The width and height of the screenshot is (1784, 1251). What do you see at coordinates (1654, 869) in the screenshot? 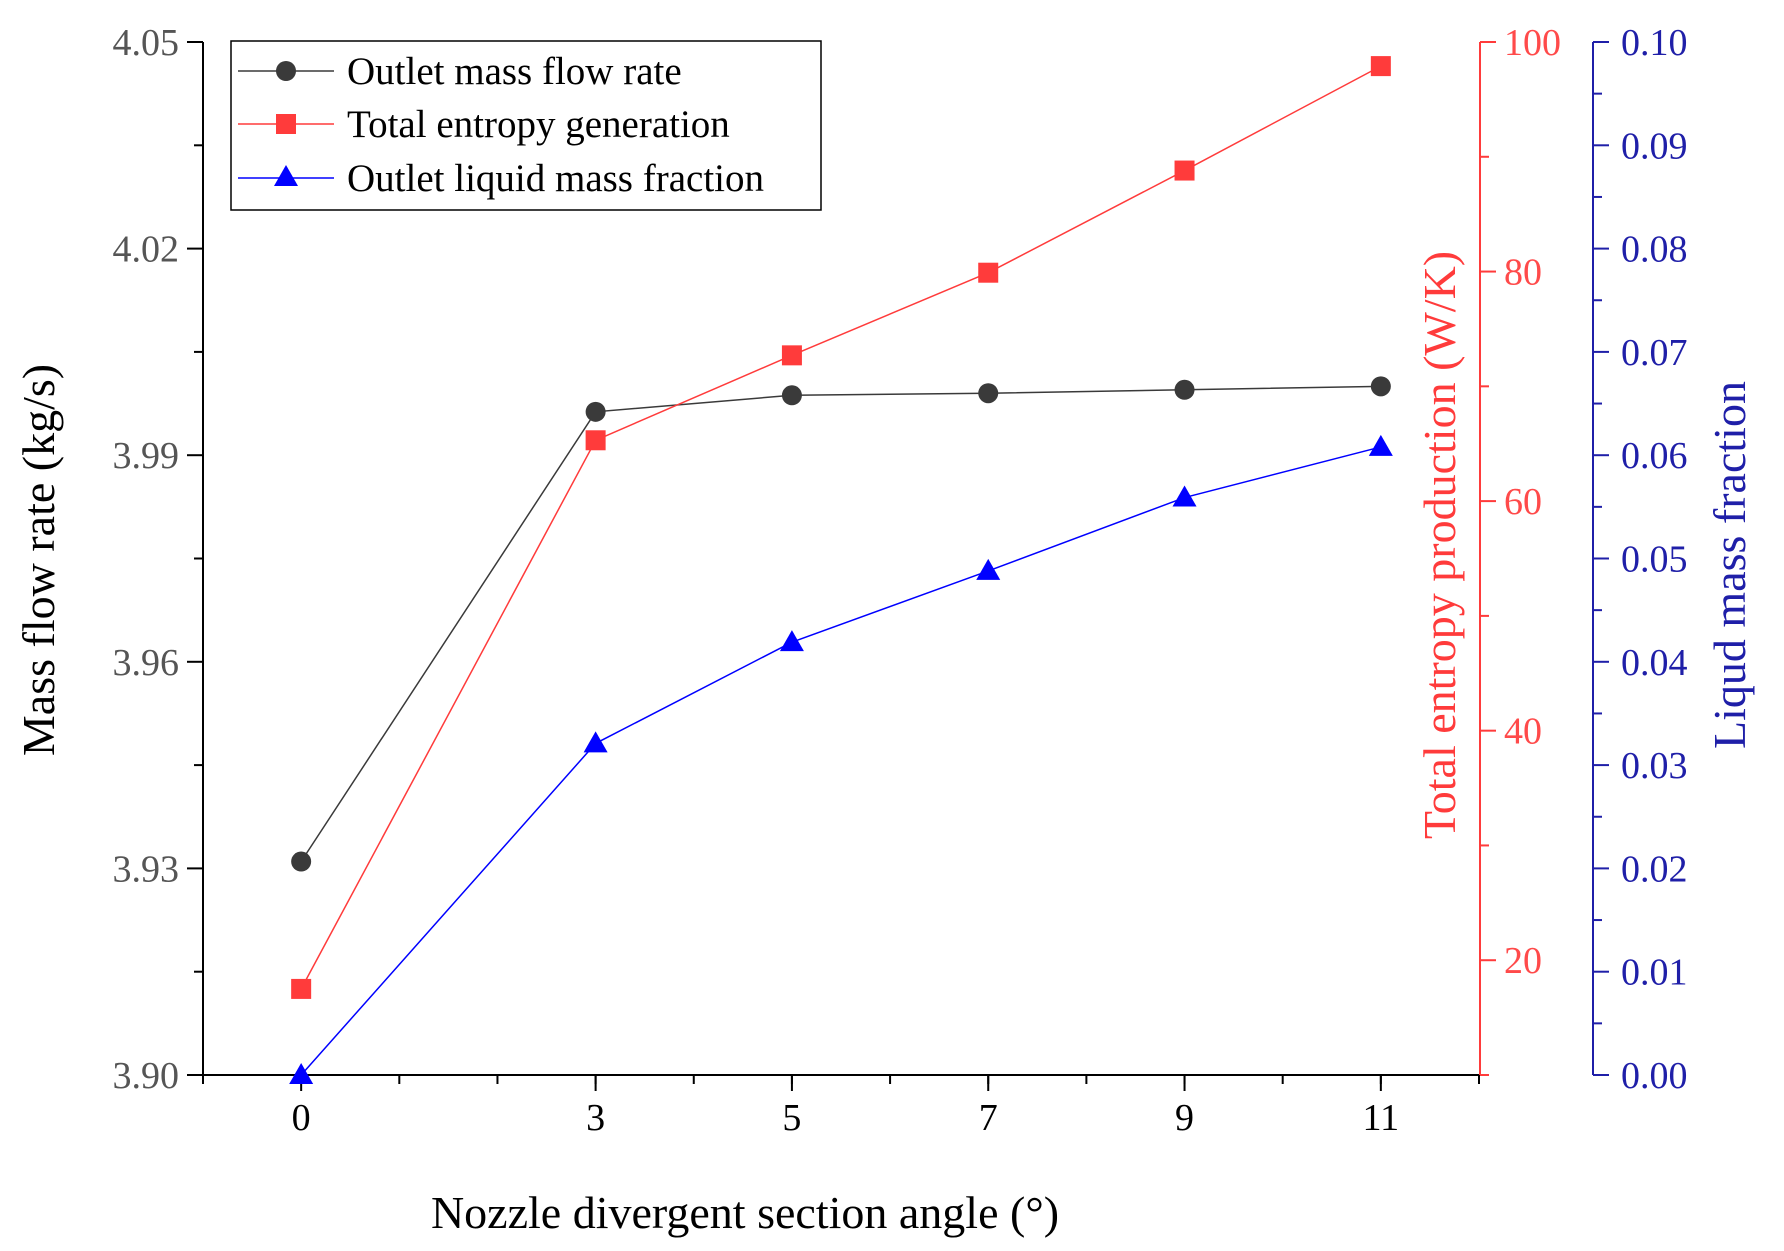
I see `y-right-liquid-tick-label: 0.02` at bounding box center [1654, 869].